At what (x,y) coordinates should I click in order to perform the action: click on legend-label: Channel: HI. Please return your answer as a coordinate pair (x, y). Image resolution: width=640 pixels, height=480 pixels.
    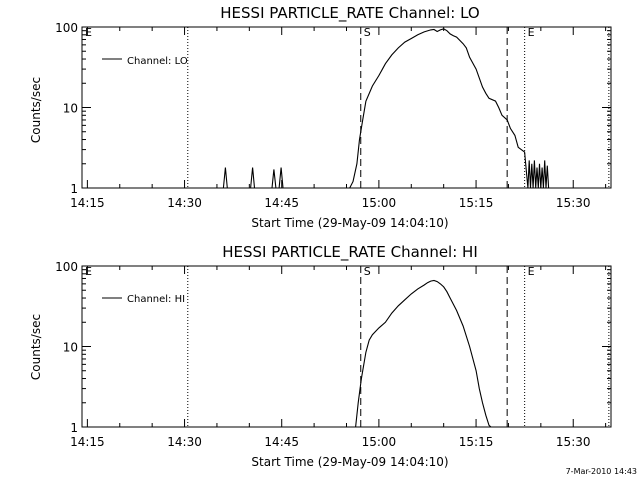
    Looking at the image, I should click on (156, 299).